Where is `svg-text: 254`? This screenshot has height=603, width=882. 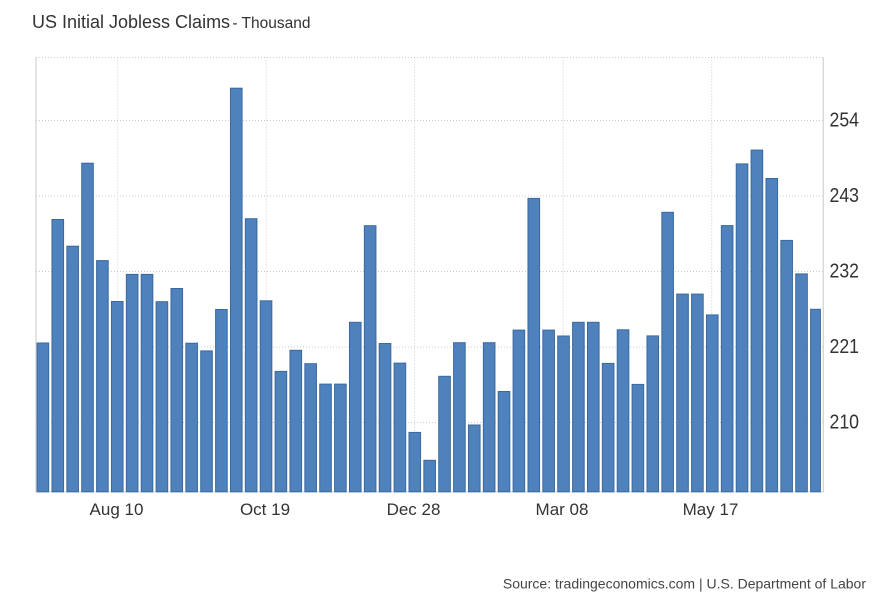 svg-text: 254 is located at coordinates (845, 121).